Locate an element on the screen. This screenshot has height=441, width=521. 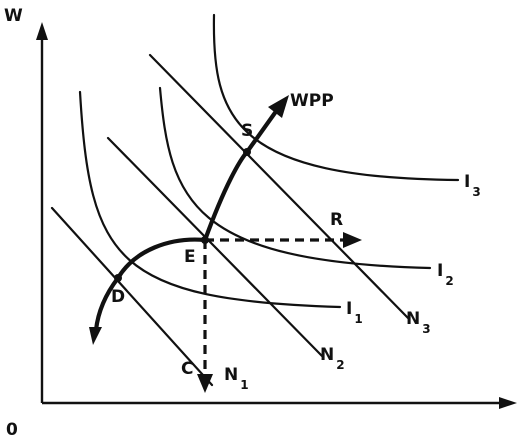
dashed-arrow-r-head is located at coordinates (352, 240).